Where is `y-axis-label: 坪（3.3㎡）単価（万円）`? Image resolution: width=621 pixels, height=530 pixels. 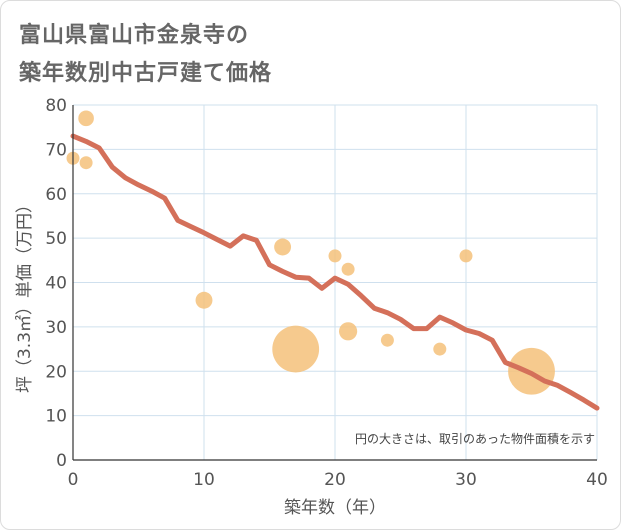
y-axis-label: 坪（3.3㎡）単価（万円） is located at coordinates (25, 294).